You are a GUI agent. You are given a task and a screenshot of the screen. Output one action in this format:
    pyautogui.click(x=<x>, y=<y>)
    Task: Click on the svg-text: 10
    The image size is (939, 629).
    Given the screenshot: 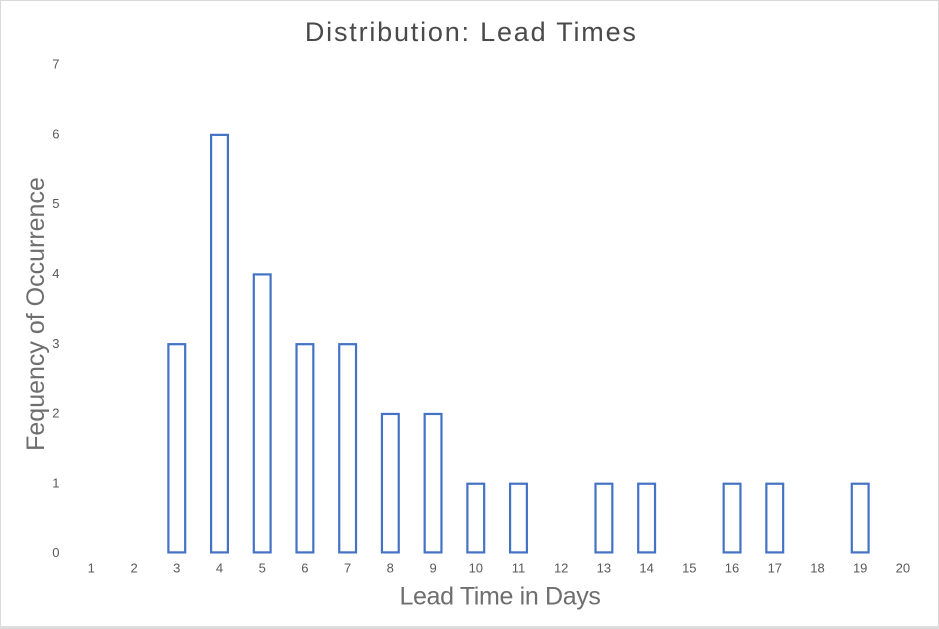 What is the action you would take?
    pyautogui.click(x=476, y=568)
    